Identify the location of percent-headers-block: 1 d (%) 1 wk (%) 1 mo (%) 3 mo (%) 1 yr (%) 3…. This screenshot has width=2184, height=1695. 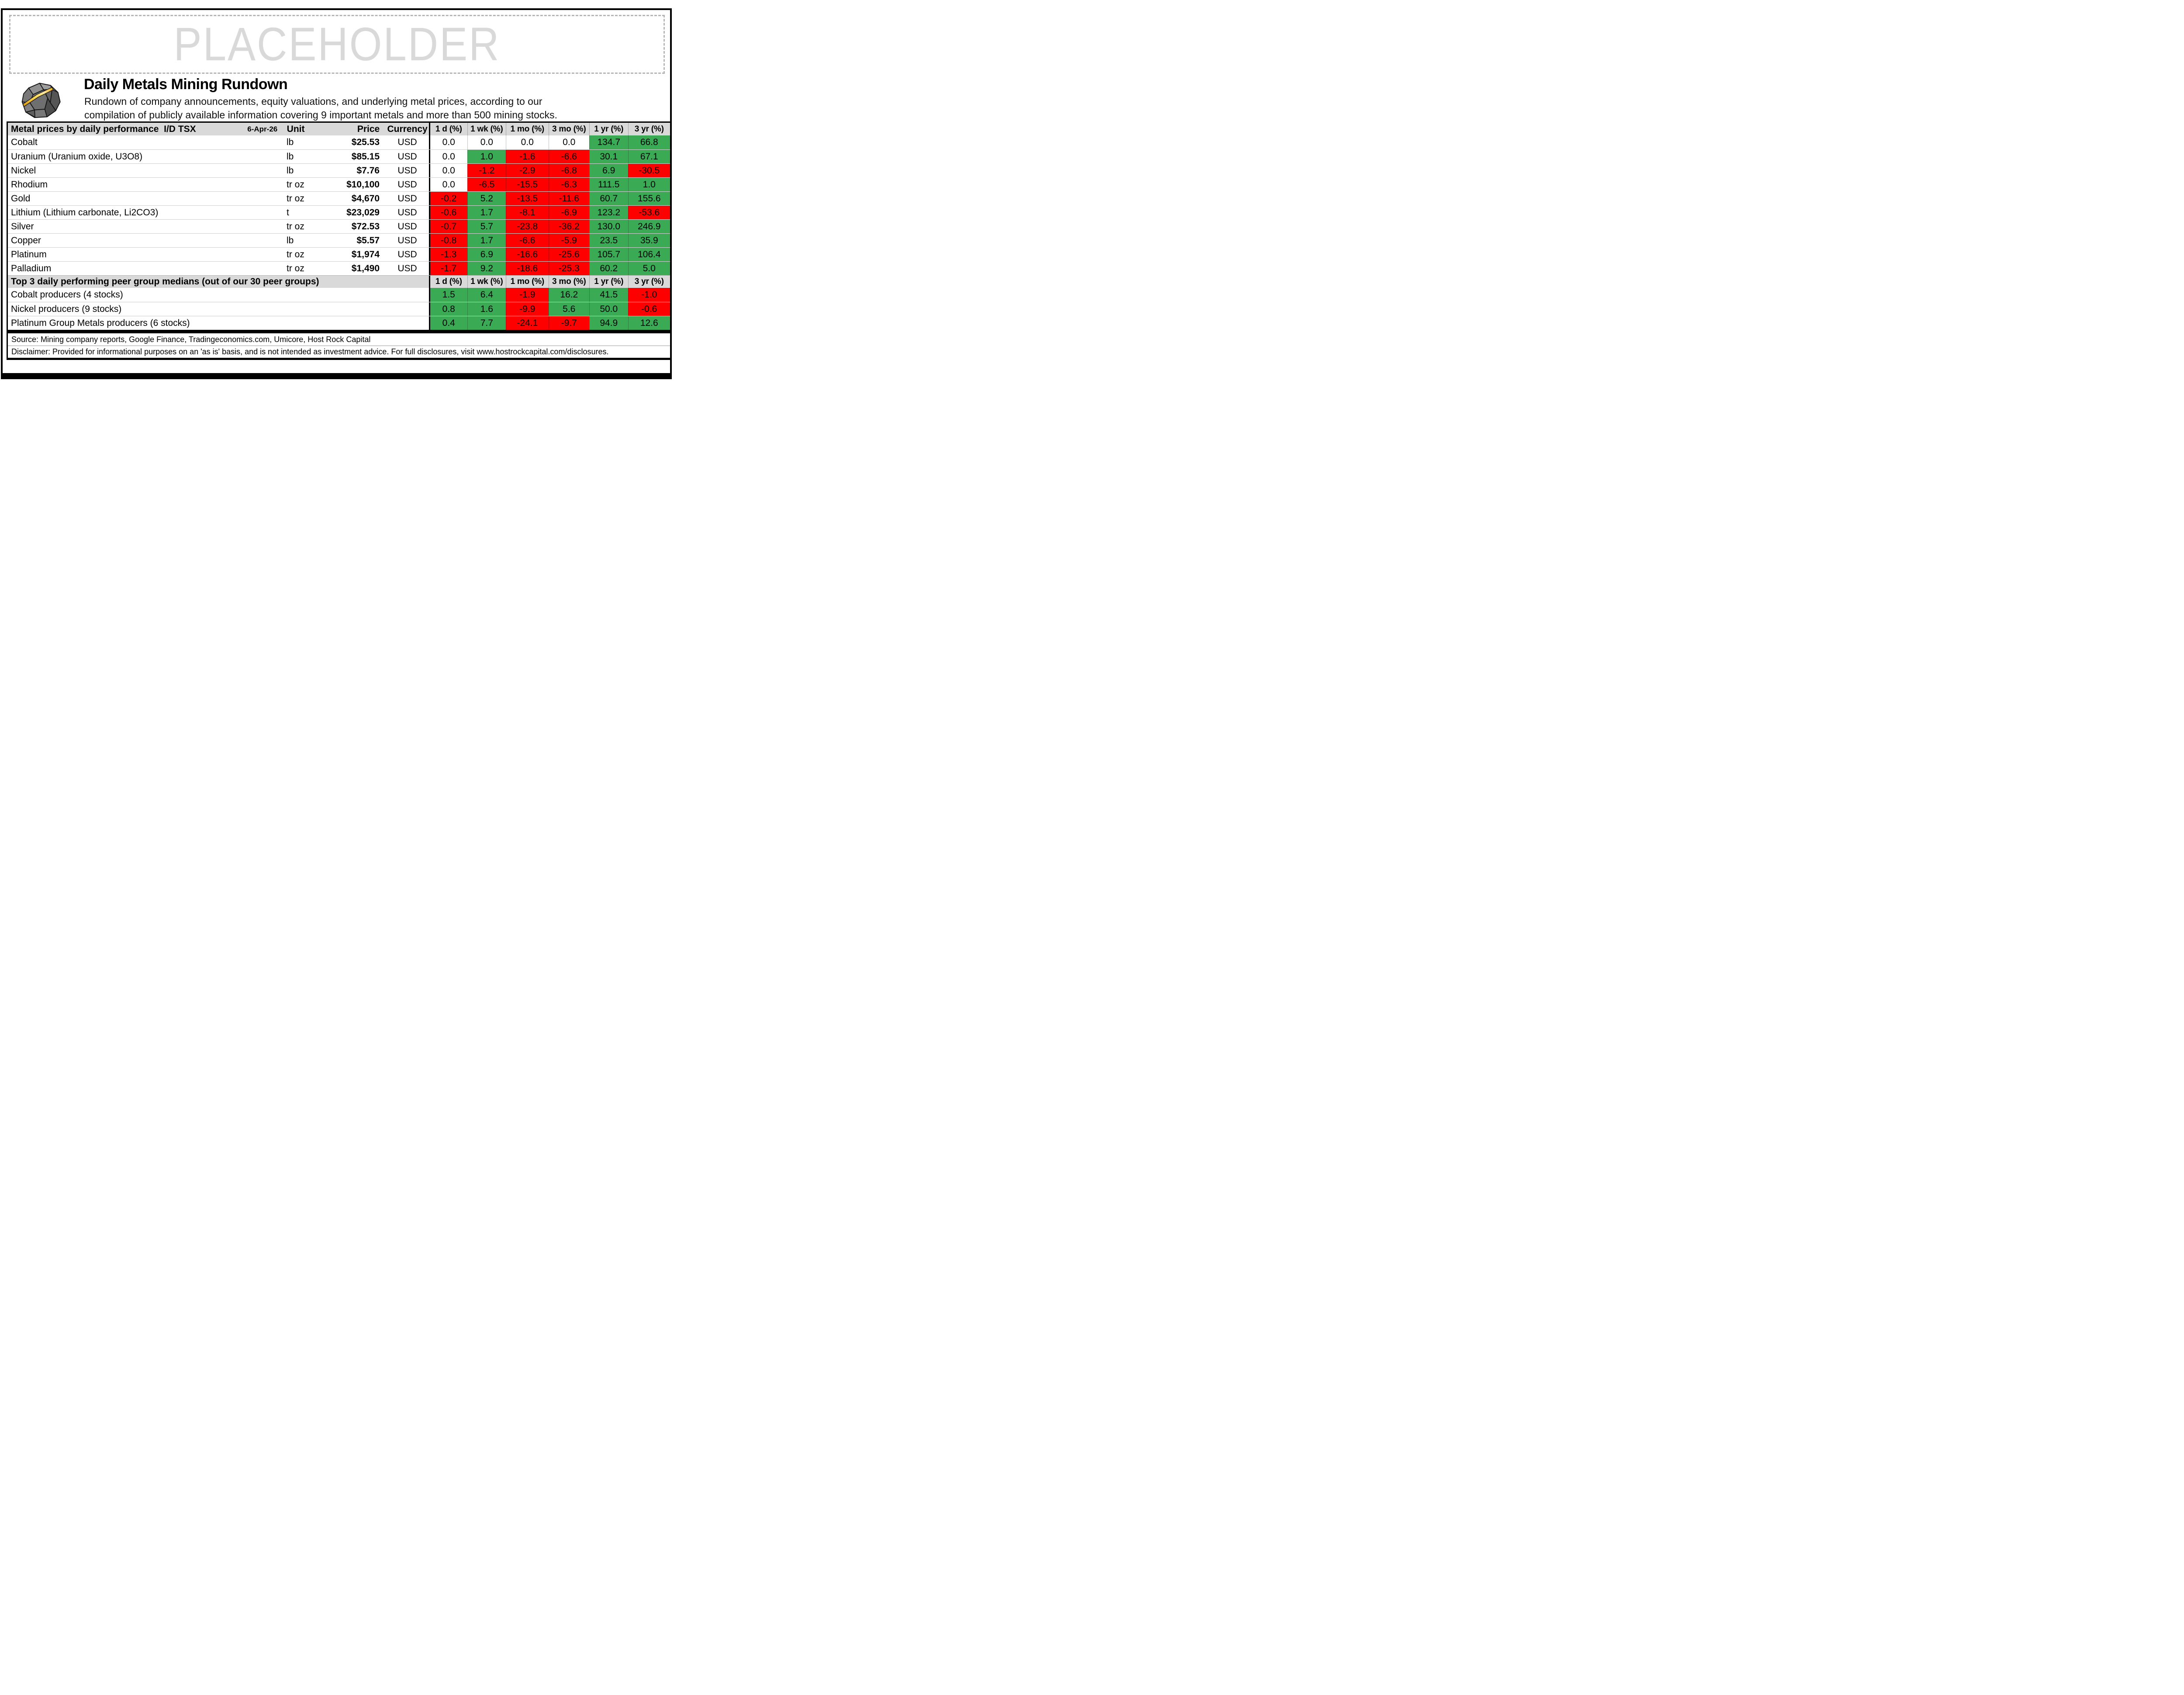
(549, 129).